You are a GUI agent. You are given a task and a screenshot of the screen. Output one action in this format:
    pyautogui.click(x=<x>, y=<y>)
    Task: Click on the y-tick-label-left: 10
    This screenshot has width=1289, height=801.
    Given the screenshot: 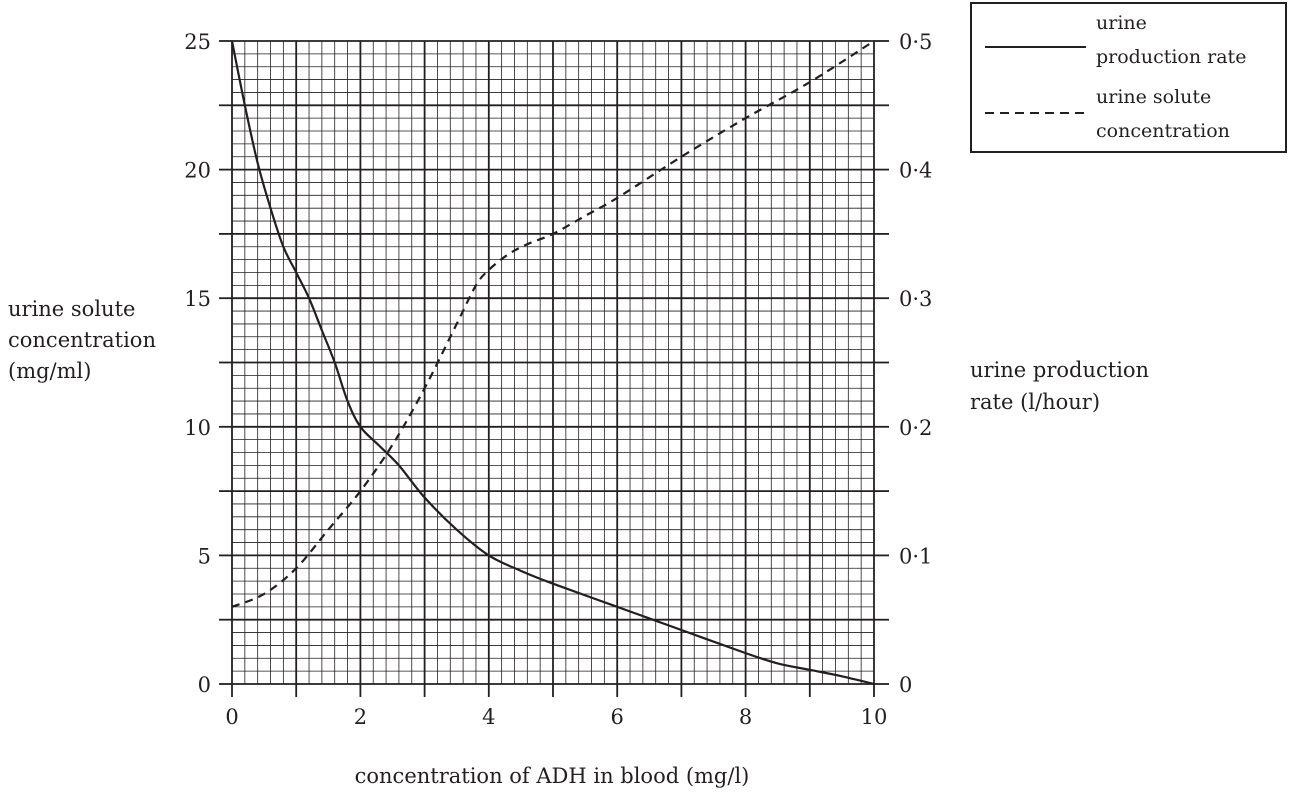 What is the action you would take?
    pyautogui.click(x=197, y=428)
    